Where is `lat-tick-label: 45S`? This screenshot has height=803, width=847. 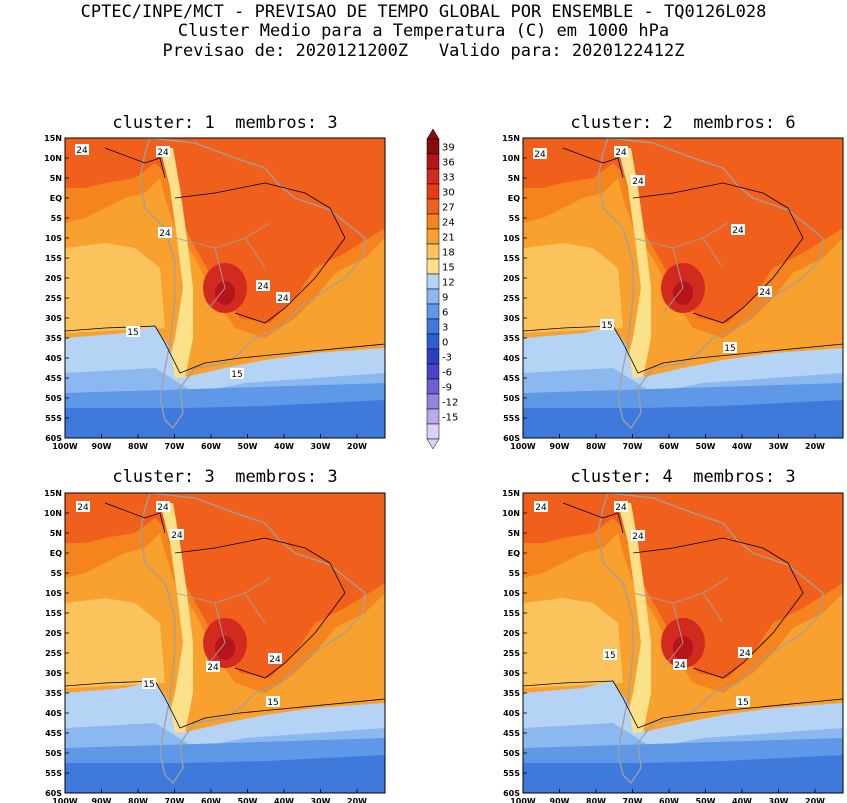
lat-tick-label: 45S is located at coordinates (53, 733).